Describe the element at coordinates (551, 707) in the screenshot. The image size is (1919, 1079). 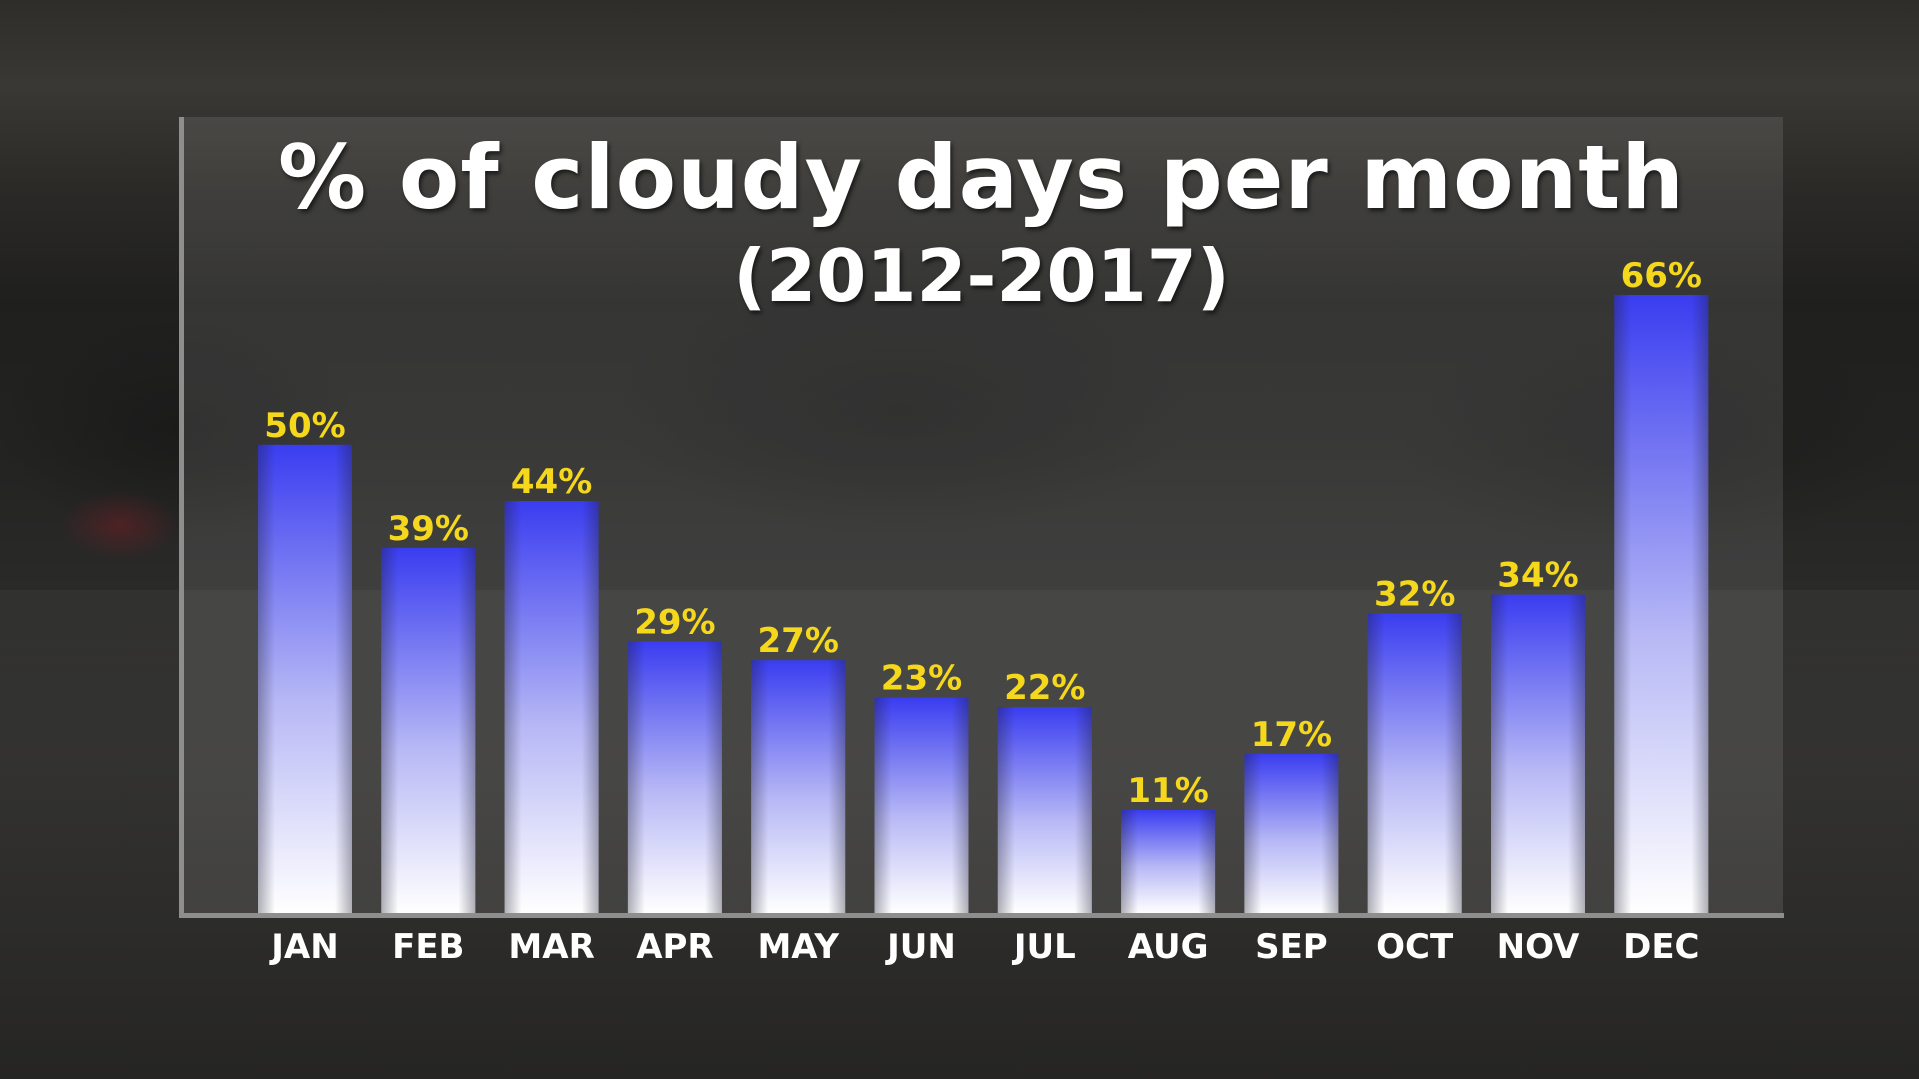
I see `bar-shading-mar` at that location.